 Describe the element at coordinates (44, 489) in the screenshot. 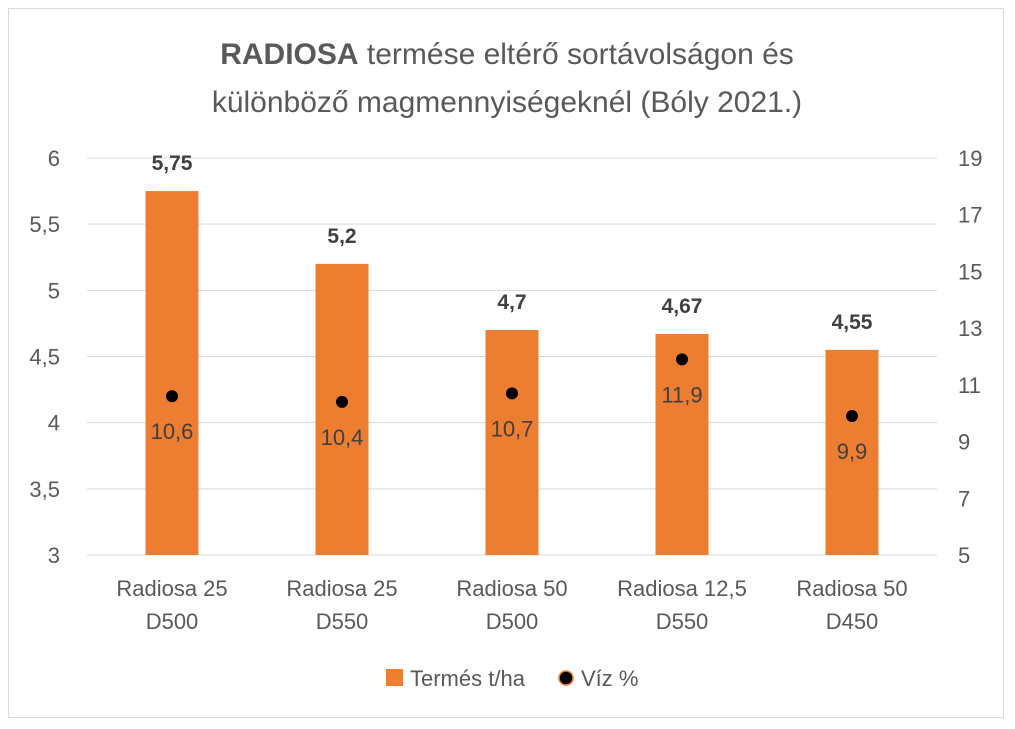

I see `left-tick-label: 3,5` at that location.